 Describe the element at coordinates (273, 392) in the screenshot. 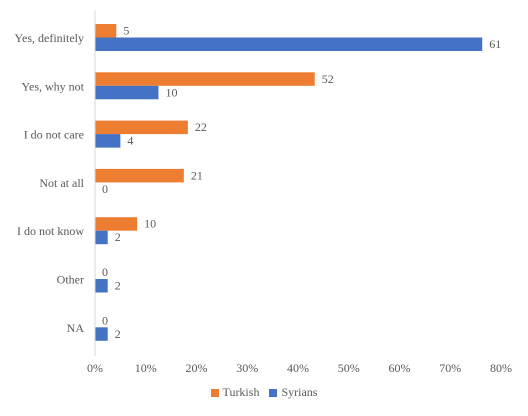

I see `legend-swatch-syrians` at that location.